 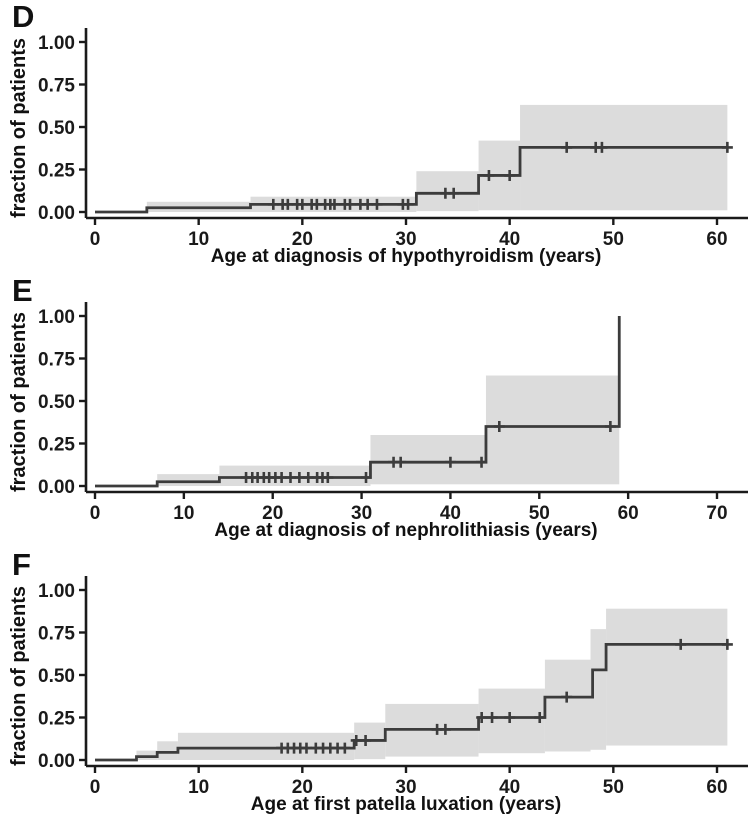 I want to click on x-axis-title: Age at first patella luxation (years), so click(x=406, y=804).